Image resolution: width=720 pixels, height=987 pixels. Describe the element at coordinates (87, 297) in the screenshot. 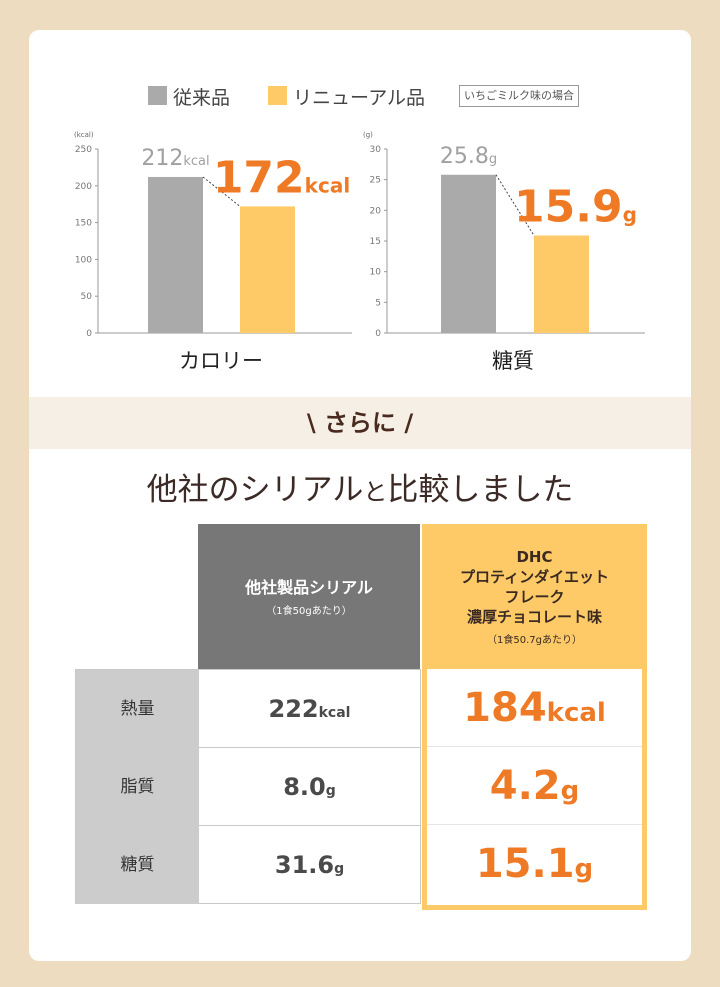

I see `y-tick-label: 50` at that location.